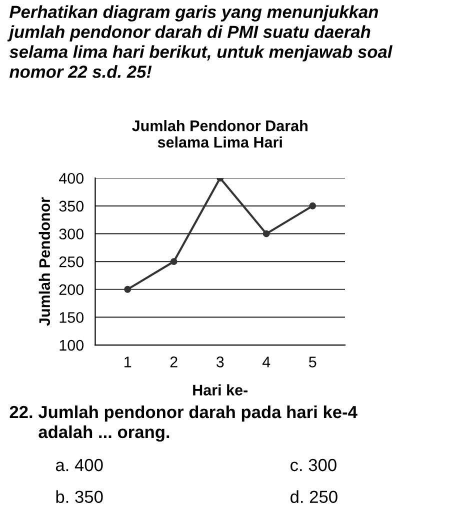  I want to click on y-tick-label: 300, so click(71, 234).